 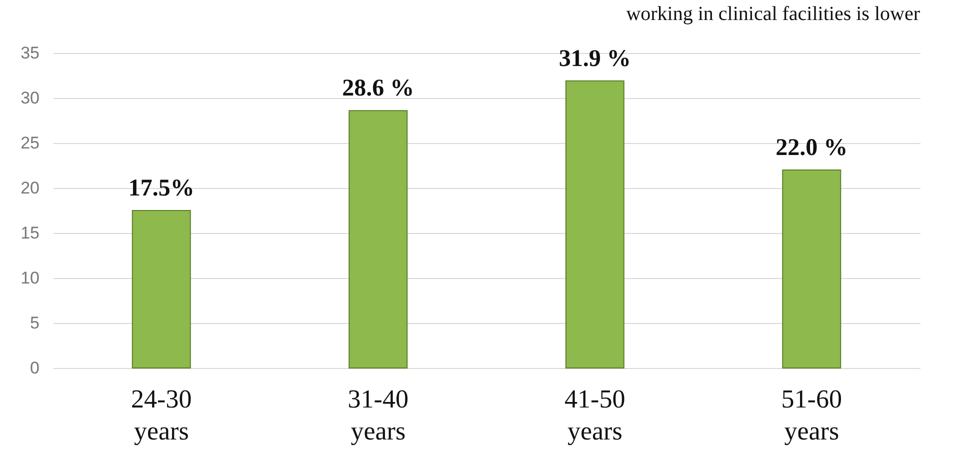 I want to click on data-label: 17.5%, so click(x=161, y=189).